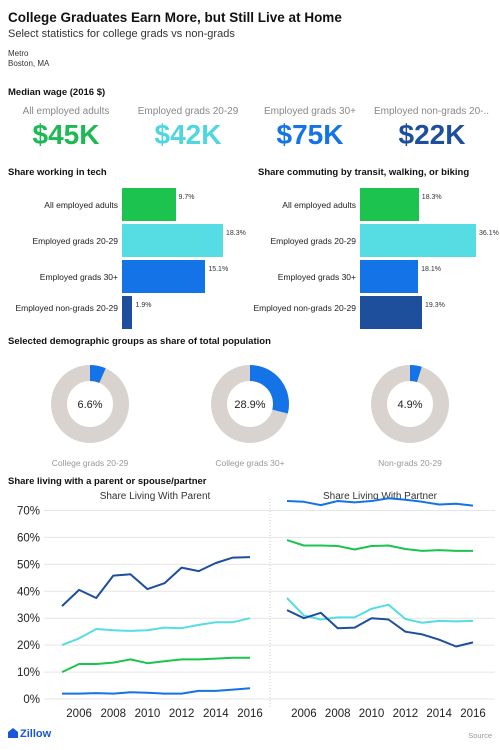  I want to click on wage-label: All employed adults, so click(66, 111).